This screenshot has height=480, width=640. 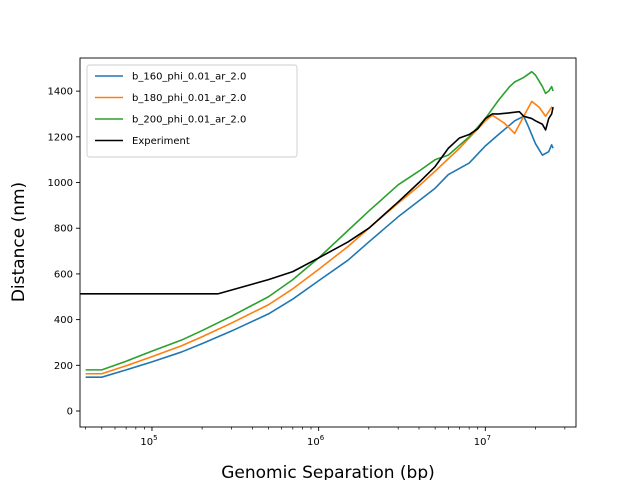 What do you see at coordinates (63, 229) in the screenshot?
I see `y-tick-label: 800` at bounding box center [63, 229].